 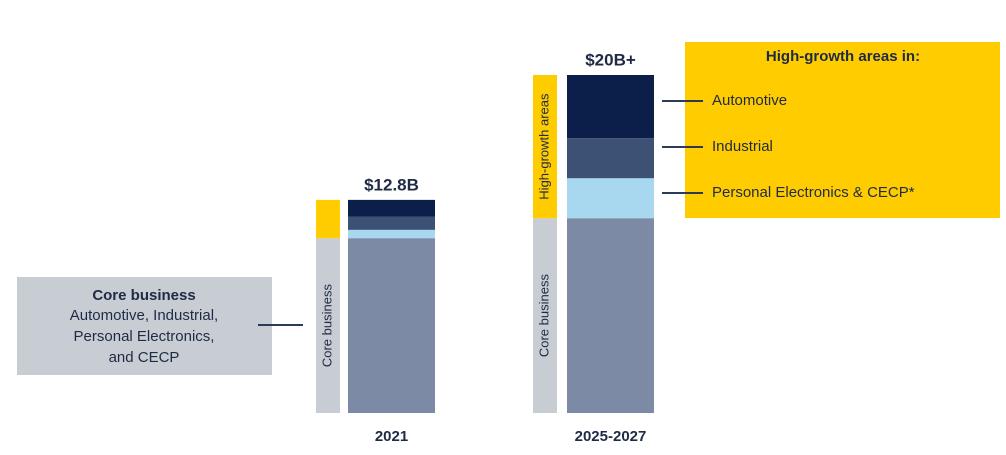 I want to click on core-box-title: Core business, so click(x=143, y=295).